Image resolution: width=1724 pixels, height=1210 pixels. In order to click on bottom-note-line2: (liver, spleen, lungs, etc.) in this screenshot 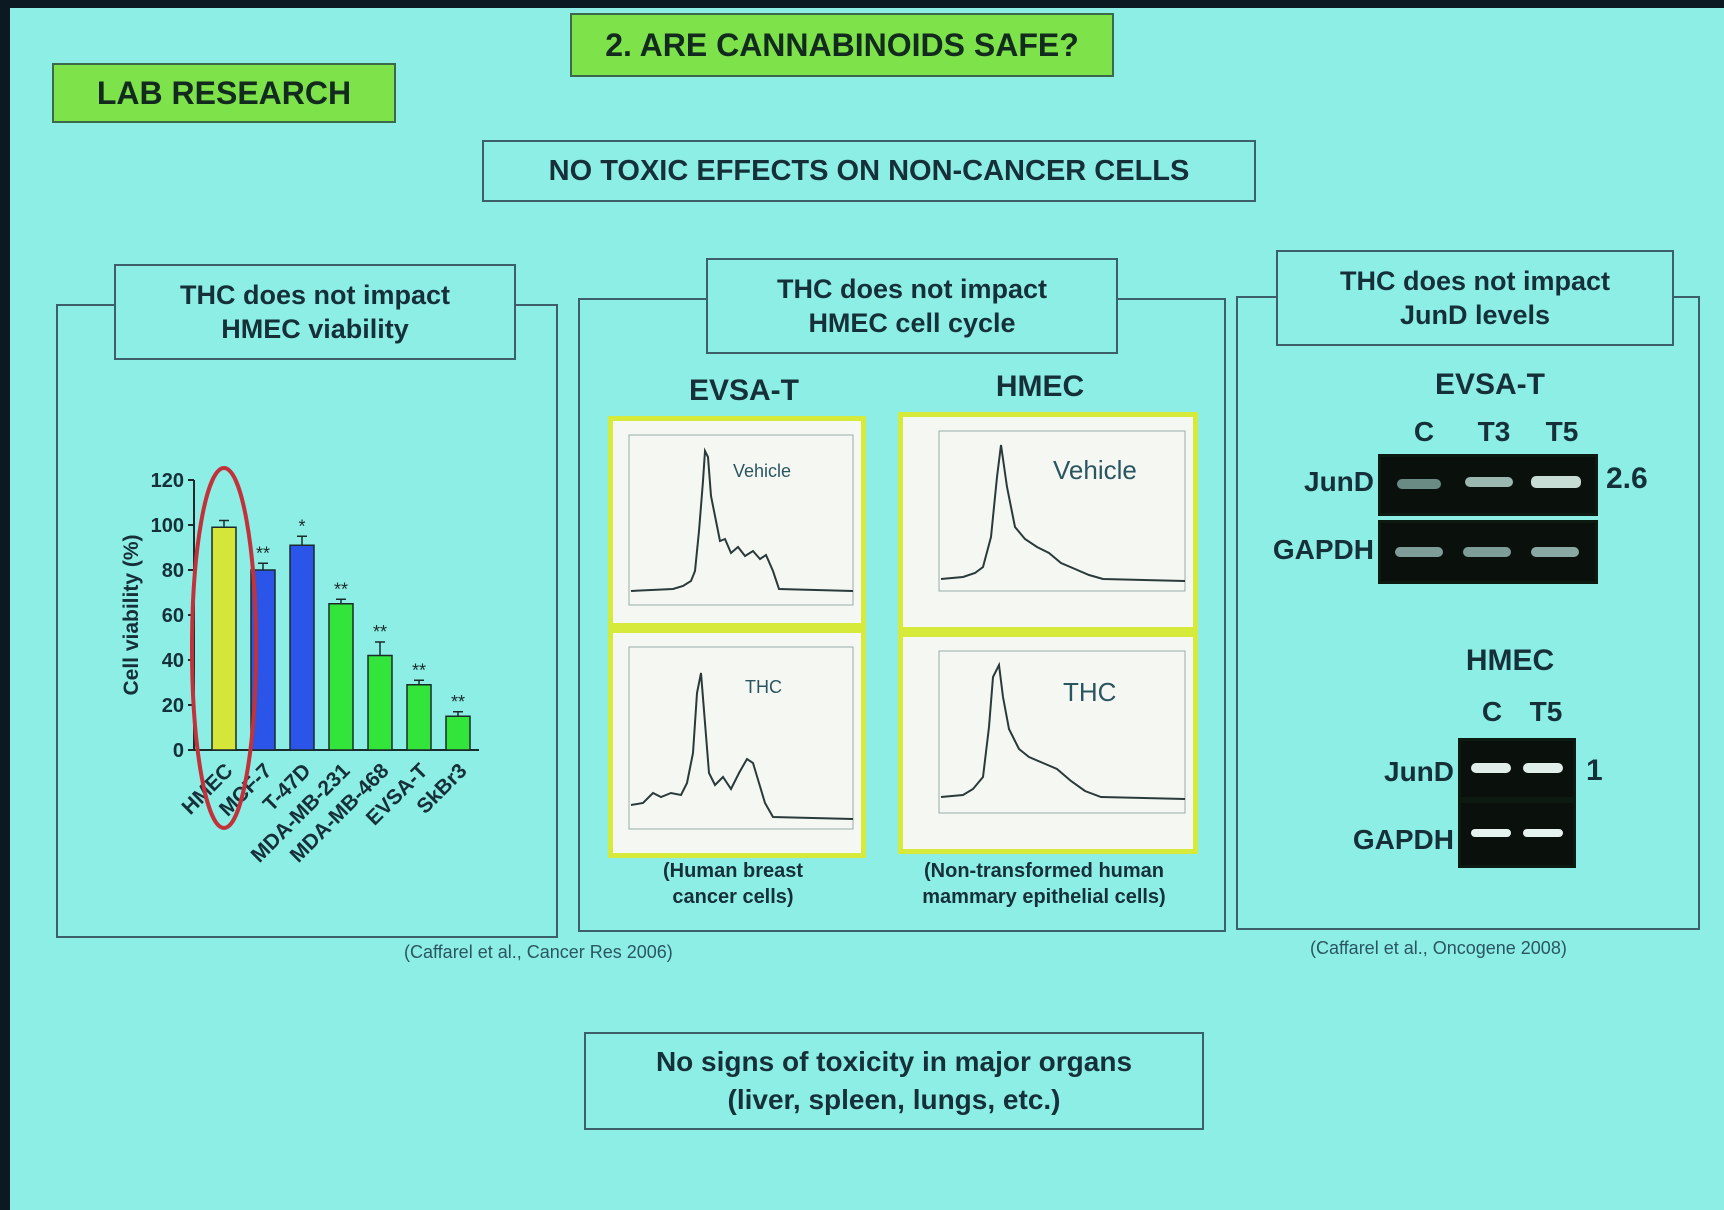, I will do `click(894, 1099)`.